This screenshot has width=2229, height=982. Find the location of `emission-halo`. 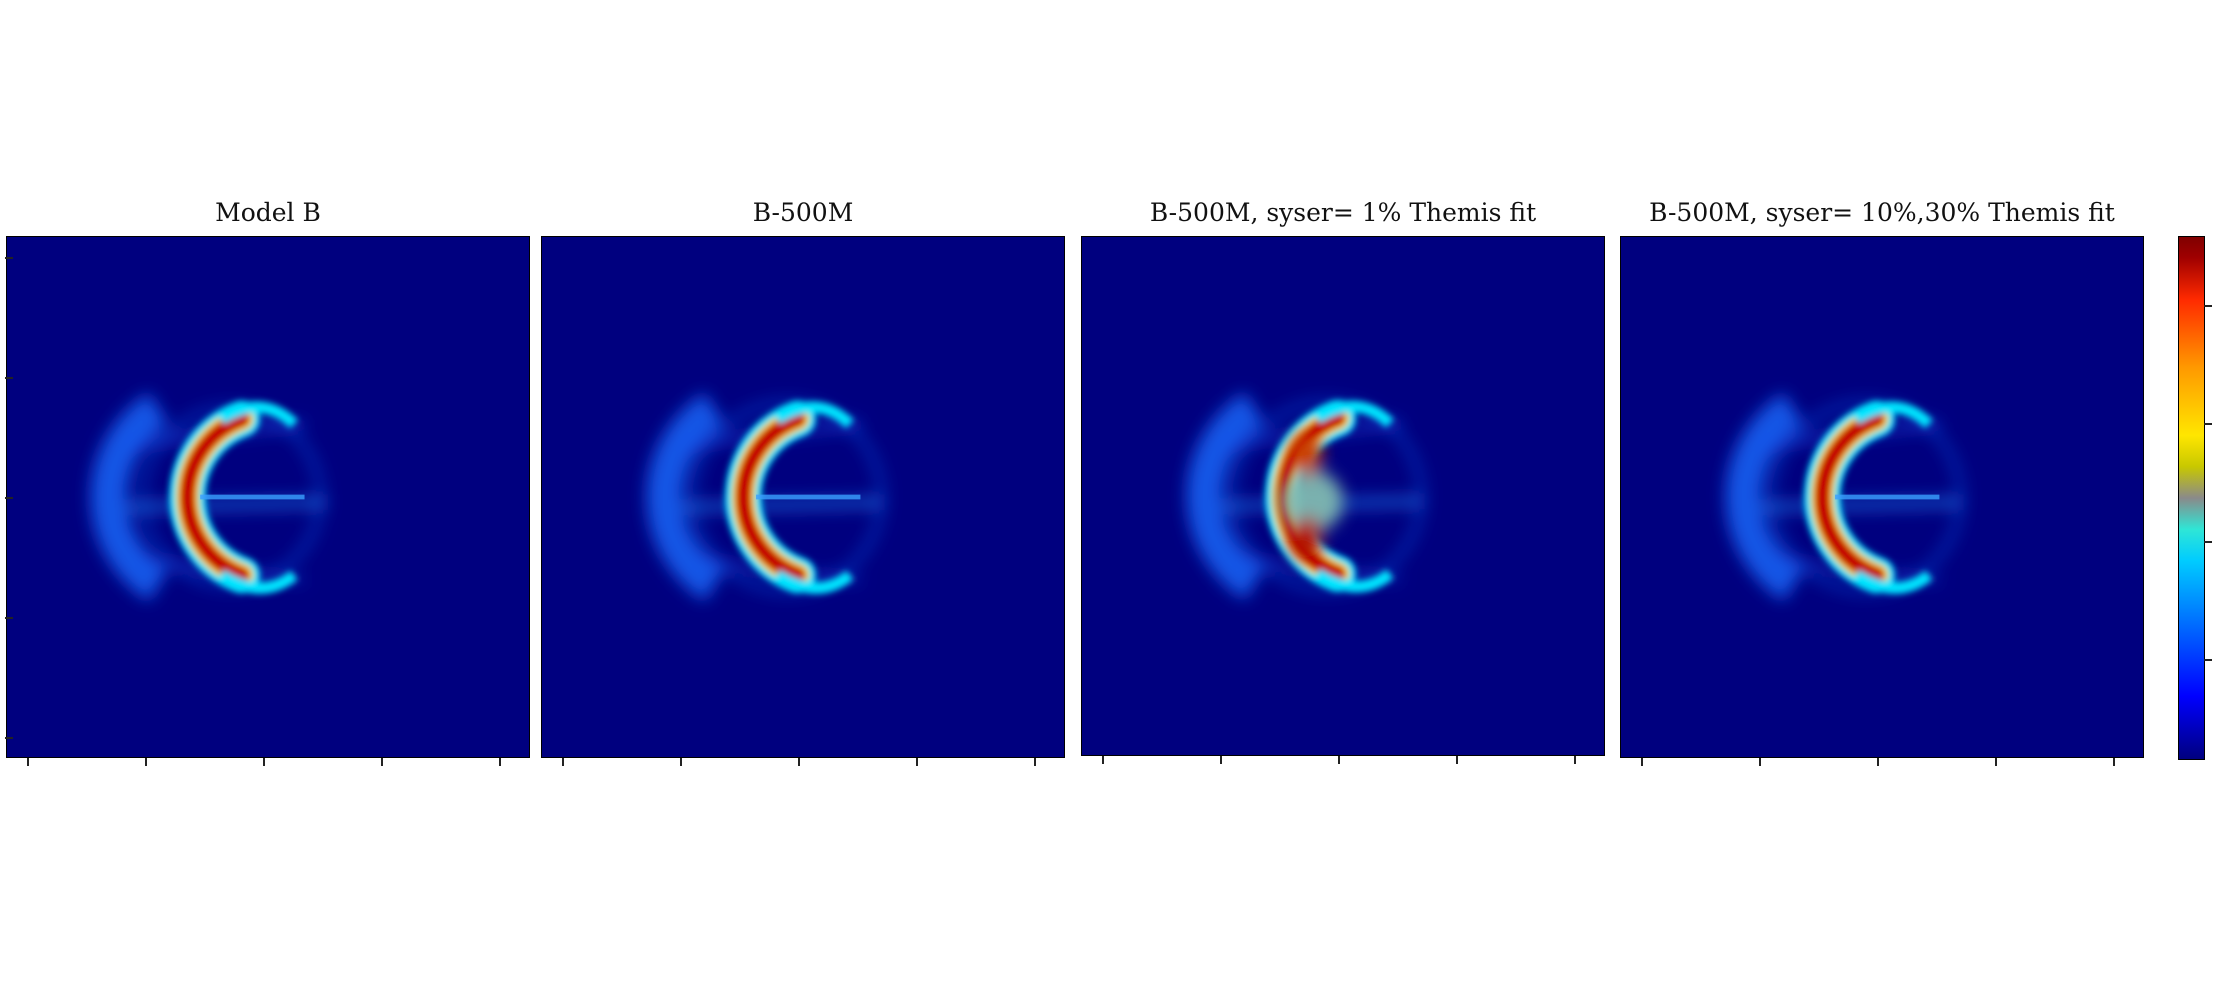

emission-halo is located at coordinates (765, 497).